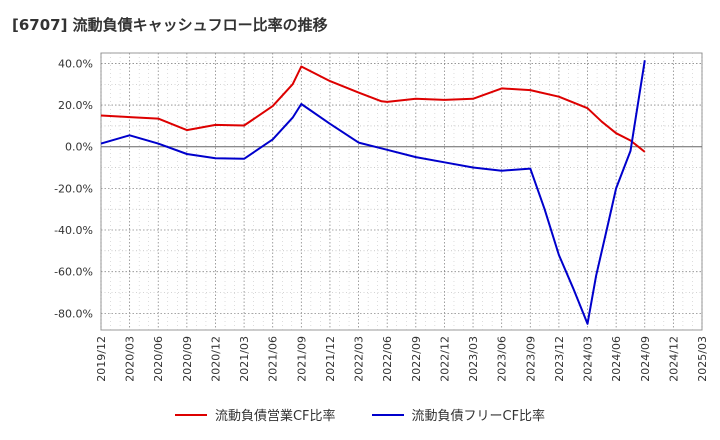 The image size is (720, 440). Describe the element at coordinates (73, 272) in the screenshot. I see `y-tick-label: -60.0%` at that location.